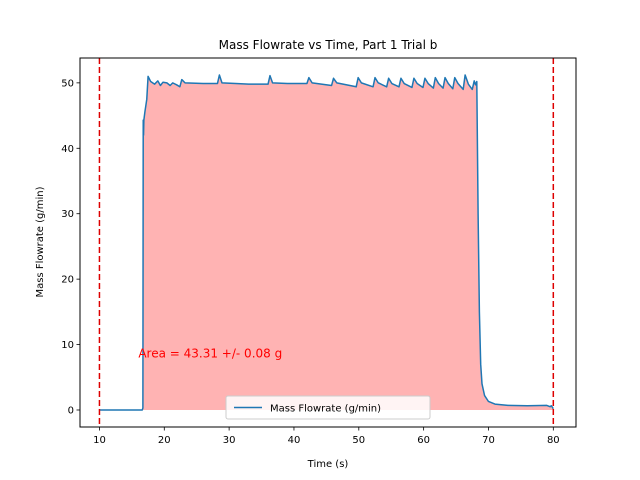 This screenshot has height=480, width=640. I want to click on y-axis-label: Mass Flowrate (g/min), so click(40, 241).